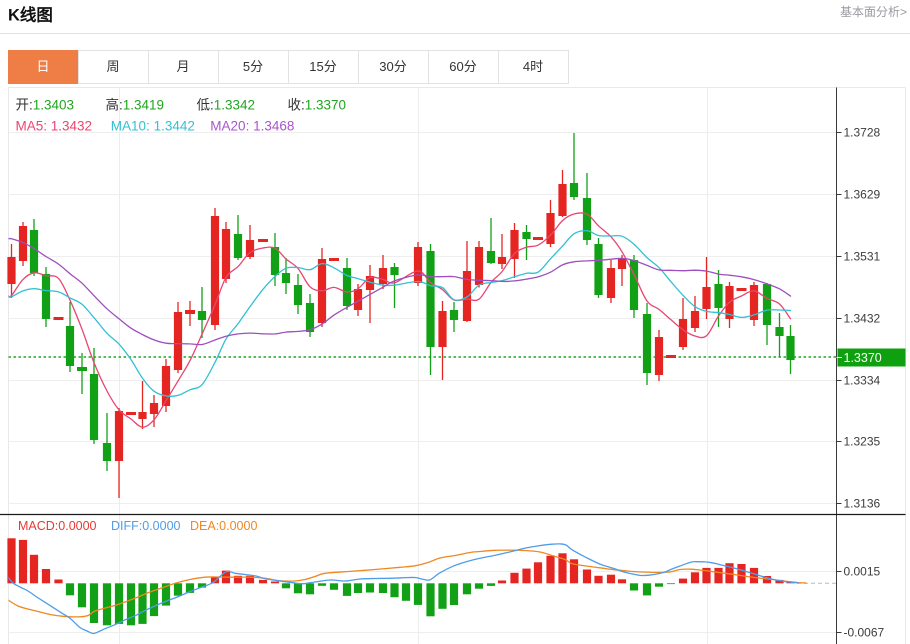 This screenshot has width=910, height=644. What do you see at coordinates (862, 572) in the screenshot?
I see `svg-text: 0.0015` at bounding box center [862, 572].